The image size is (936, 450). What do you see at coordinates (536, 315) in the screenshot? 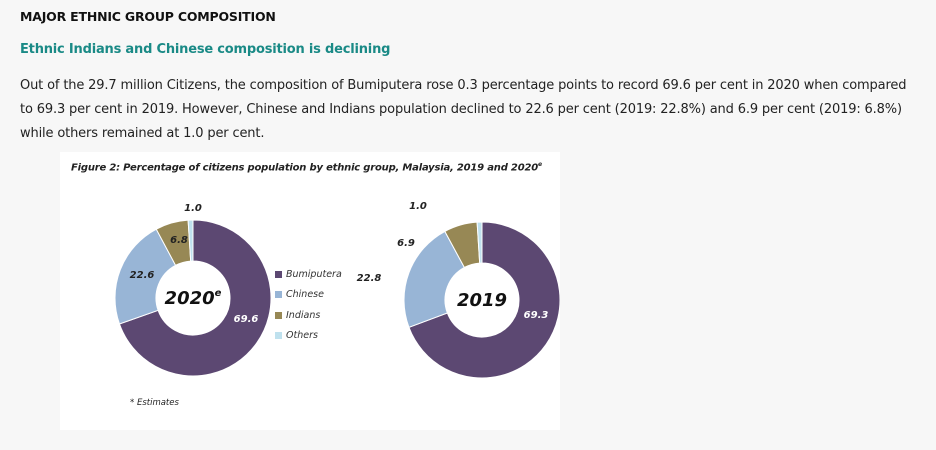
I see `value-label-bumiputera-2019: 69.3` at bounding box center [536, 315].